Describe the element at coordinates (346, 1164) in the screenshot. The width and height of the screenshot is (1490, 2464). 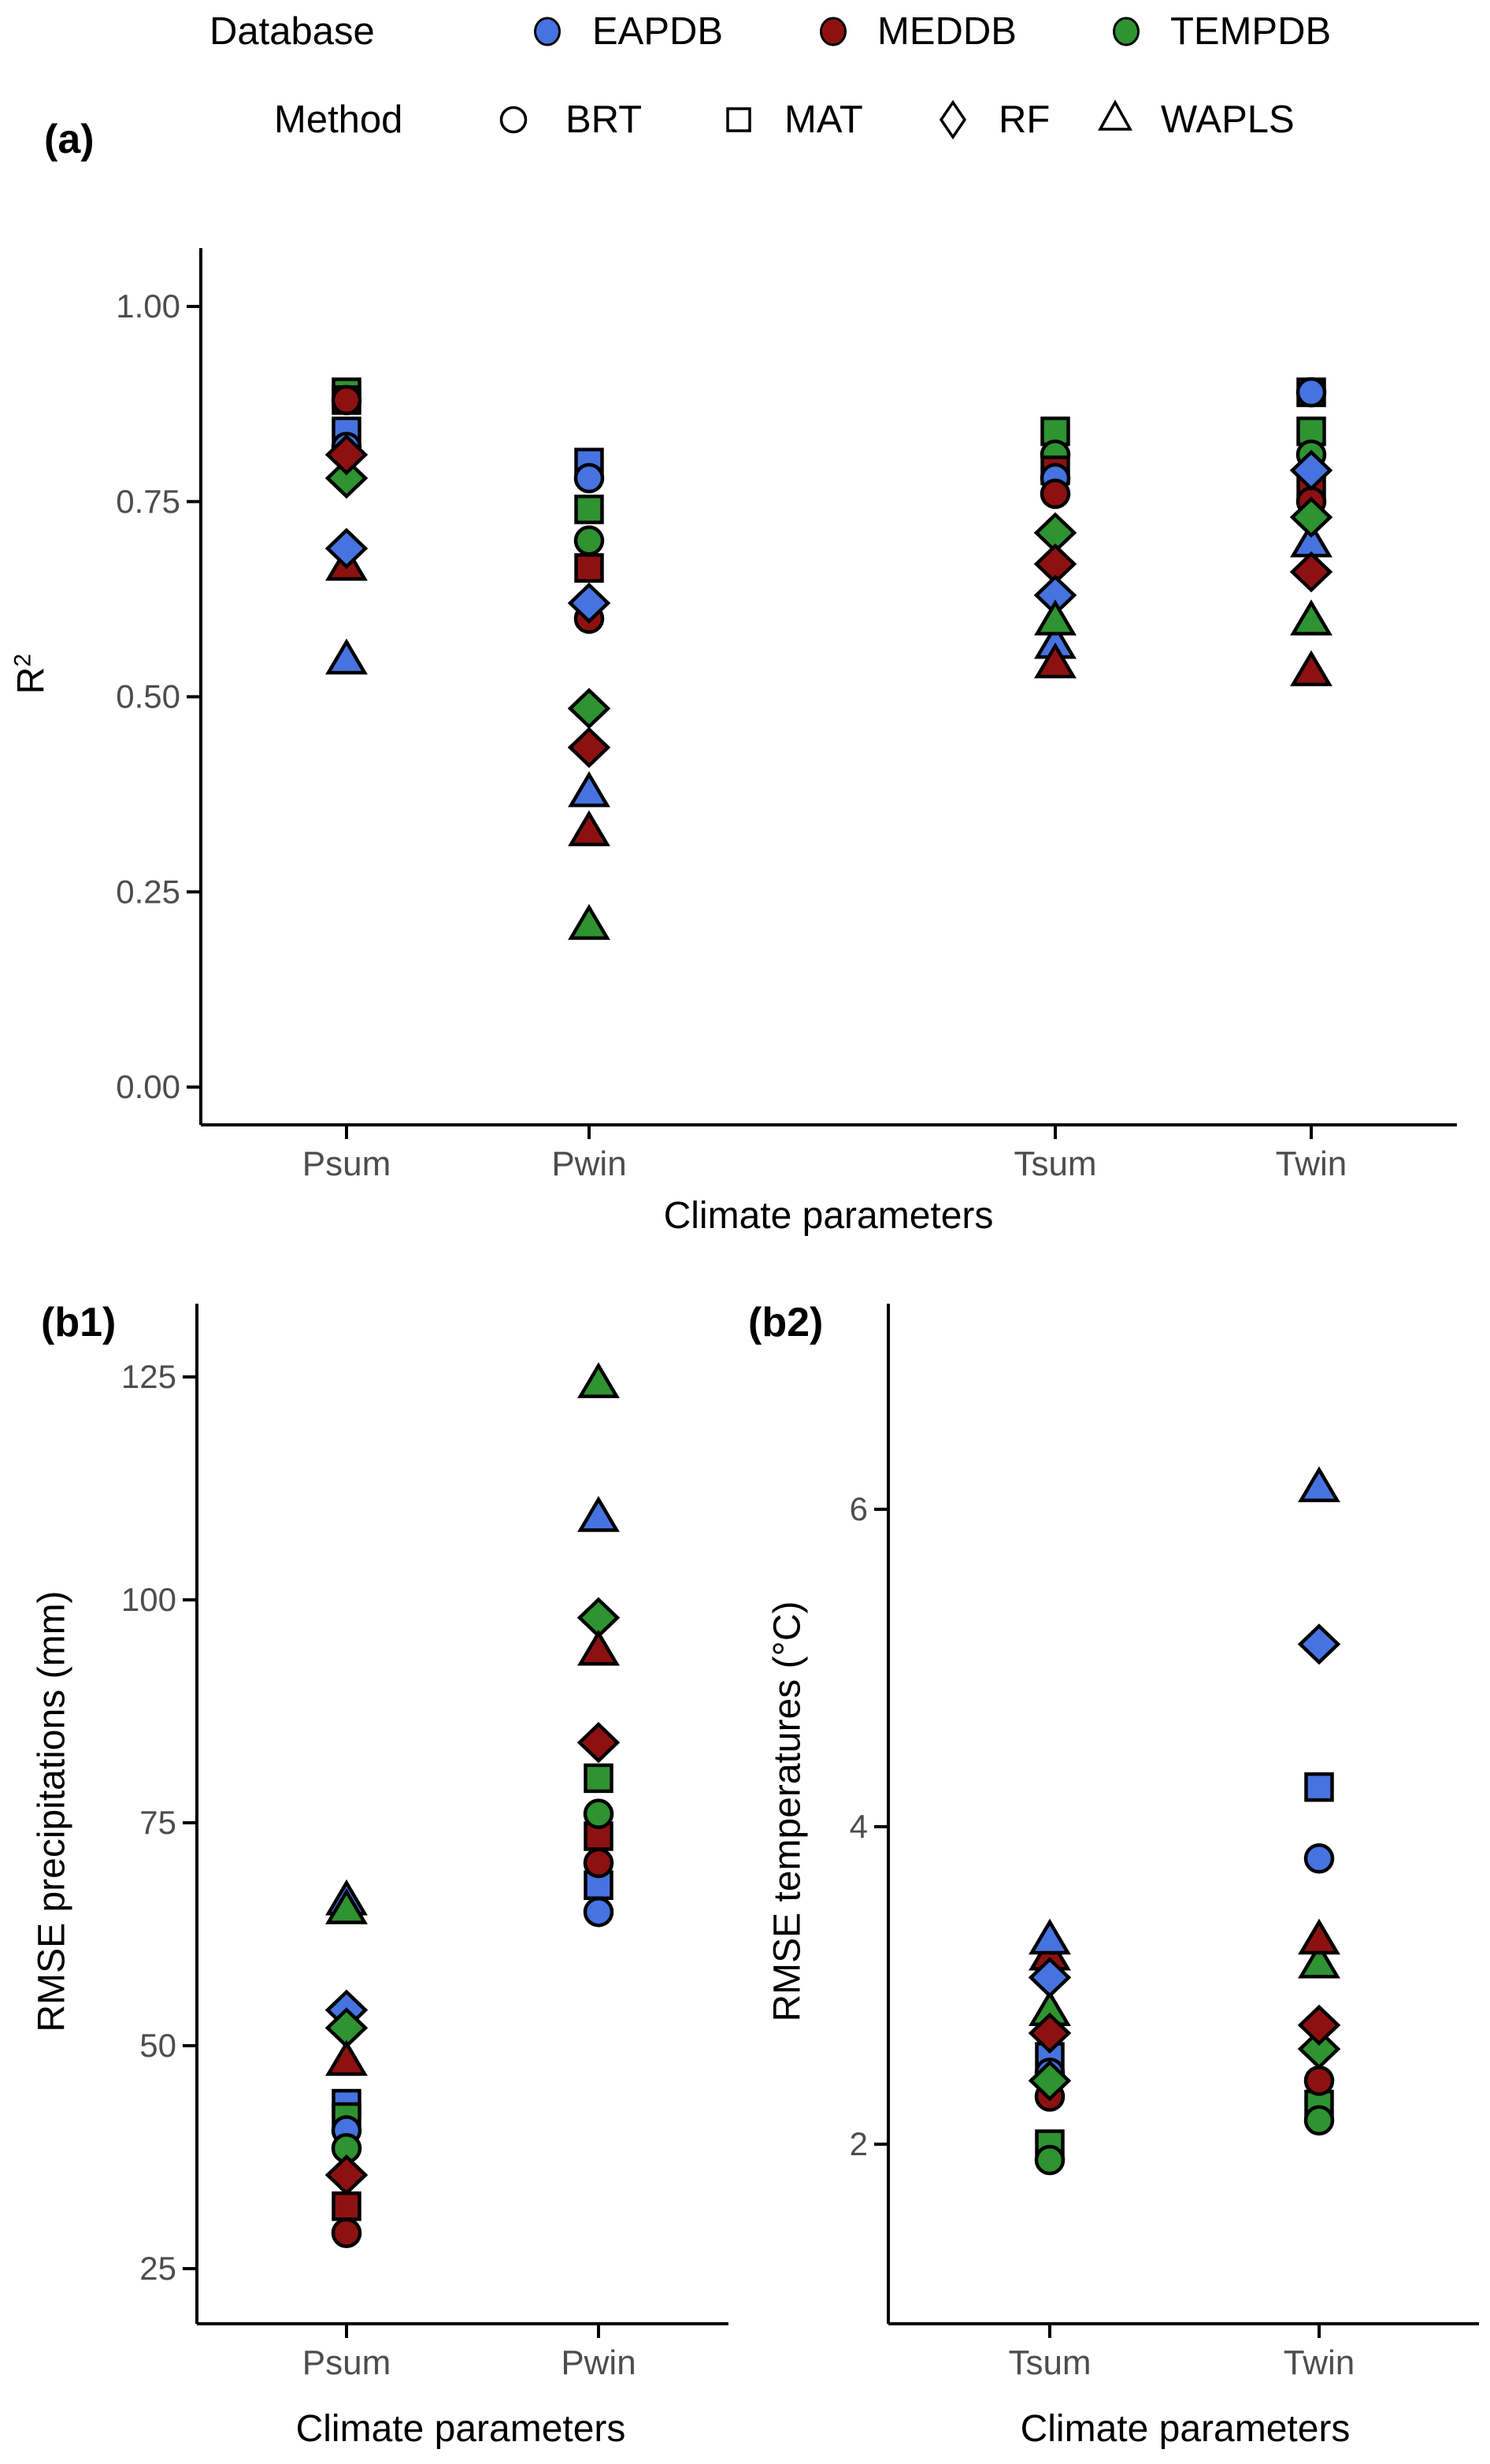
I see `panel-a-x-category-label: Psum` at that location.